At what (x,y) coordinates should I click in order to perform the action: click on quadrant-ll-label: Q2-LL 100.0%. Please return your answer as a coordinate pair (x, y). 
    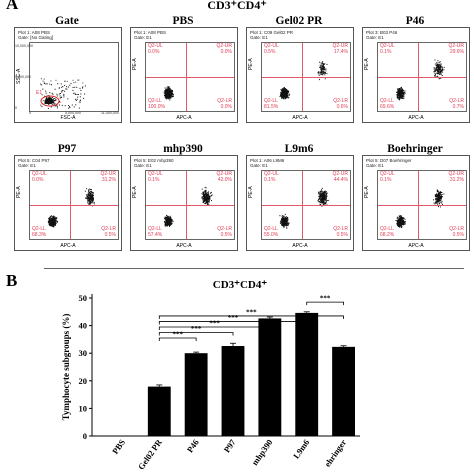
    Looking at the image, I should click on (156, 104).